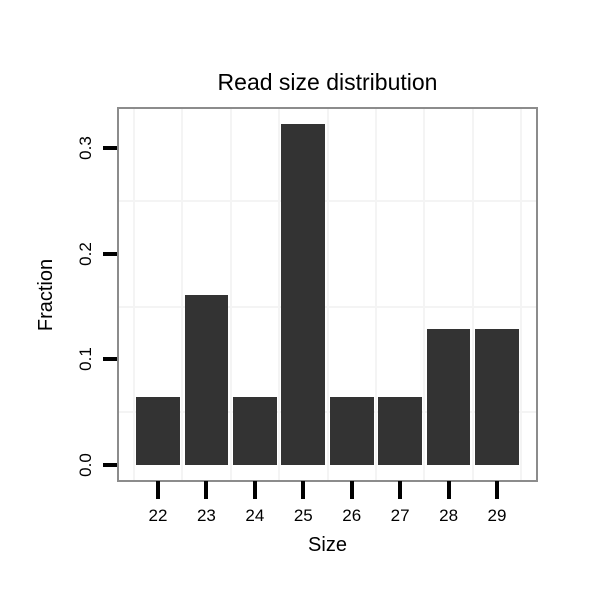 The height and width of the screenshot is (600, 600). I want to click on x-tick-label: 22, so click(158, 515).